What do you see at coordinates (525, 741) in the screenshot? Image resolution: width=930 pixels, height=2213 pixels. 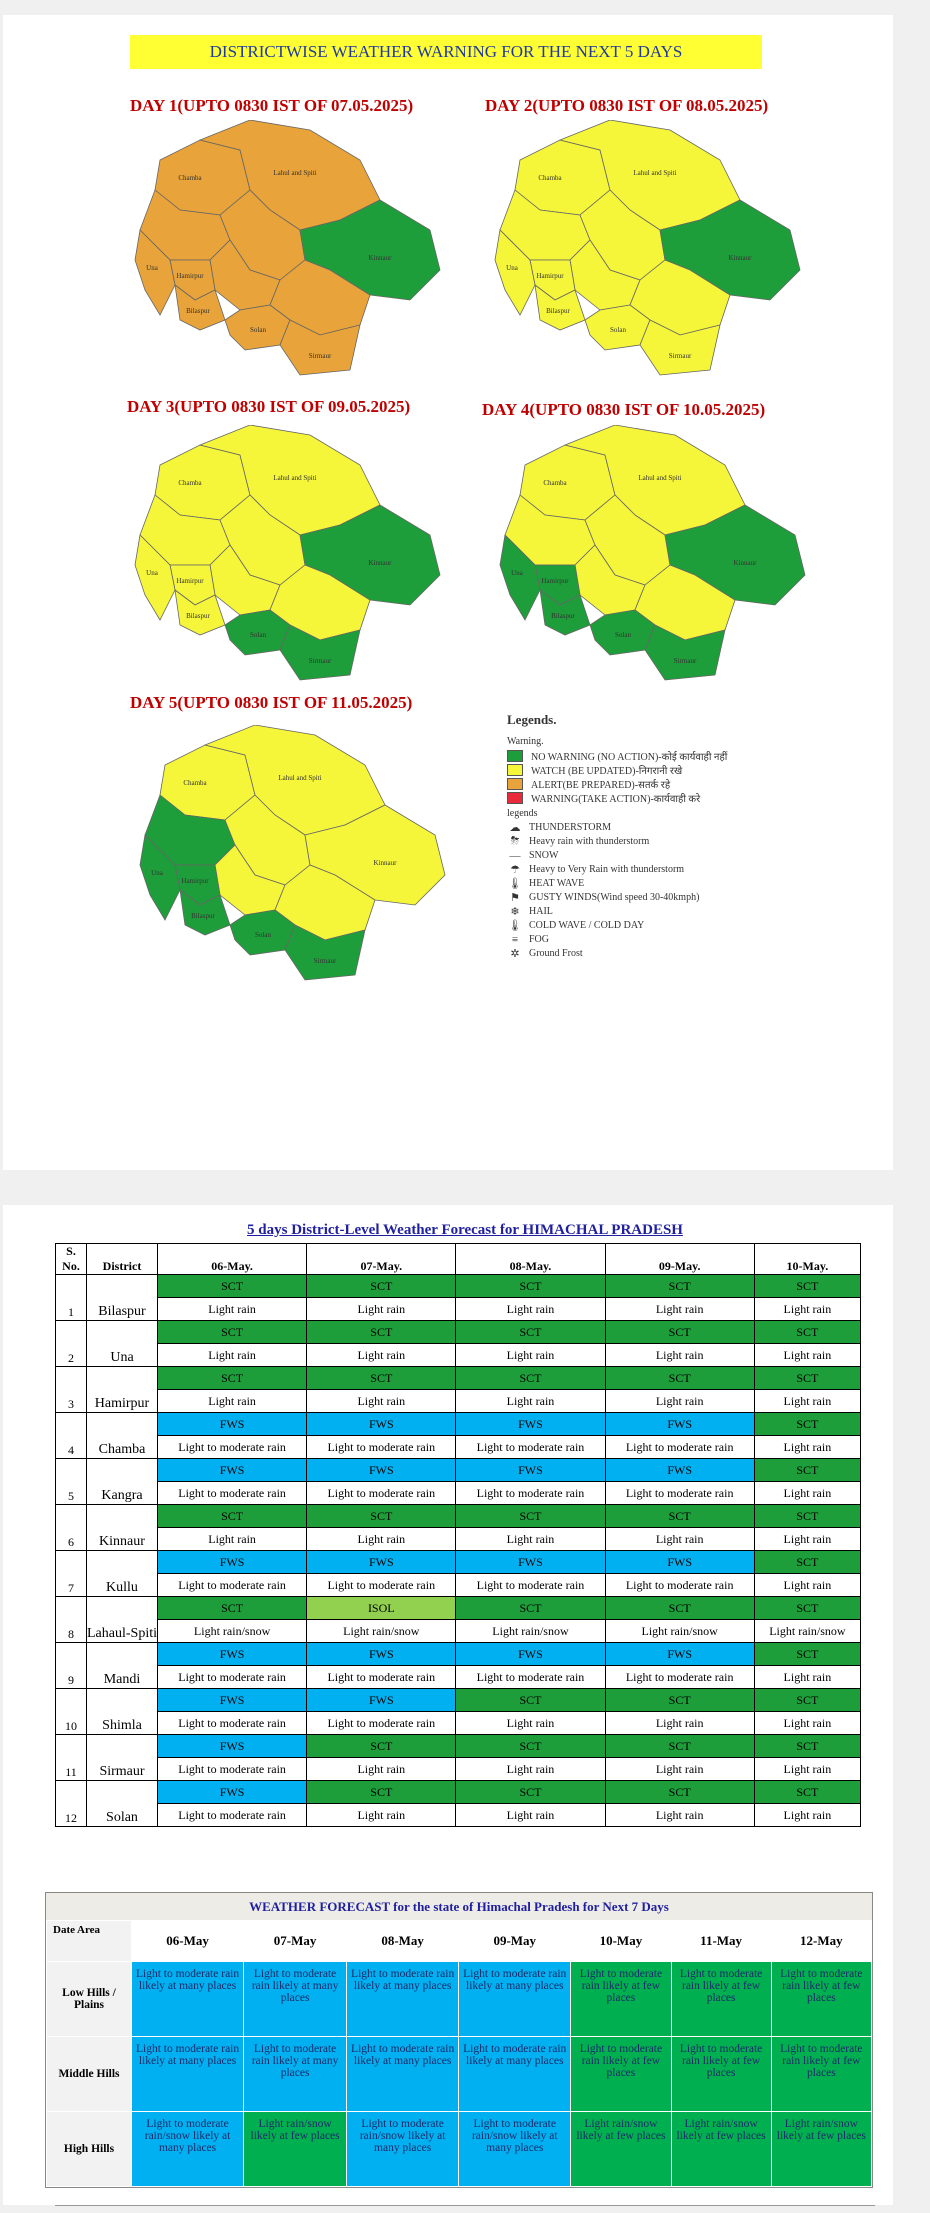 I see `warning-heading: Warning.` at bounding box center [525, 741].